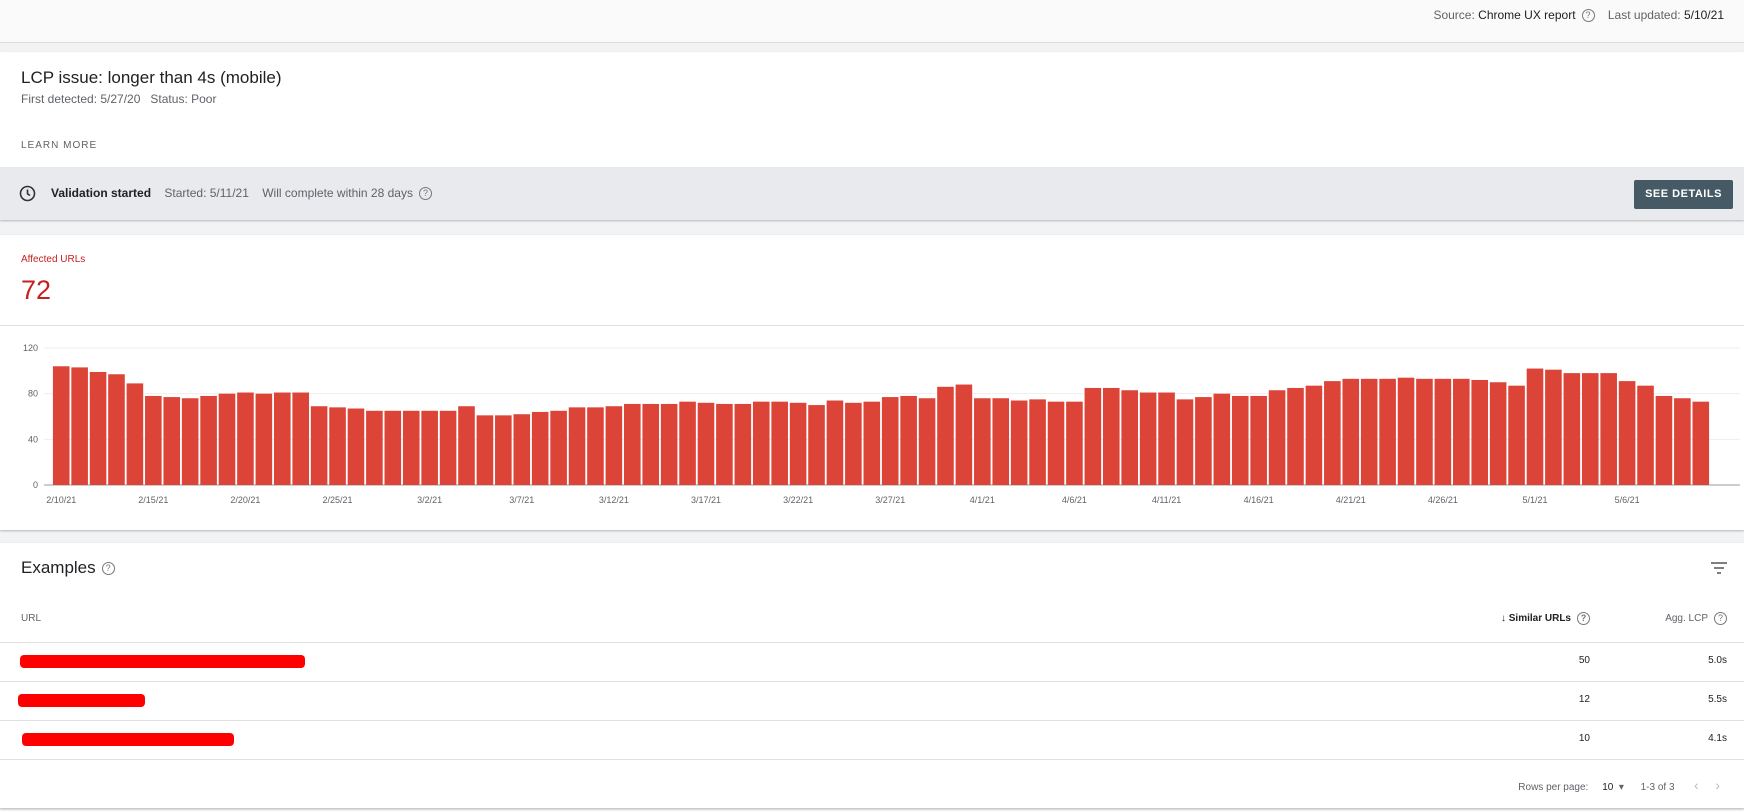 The image size is (1744, 811). I want to click on divider, so click(872, 325).